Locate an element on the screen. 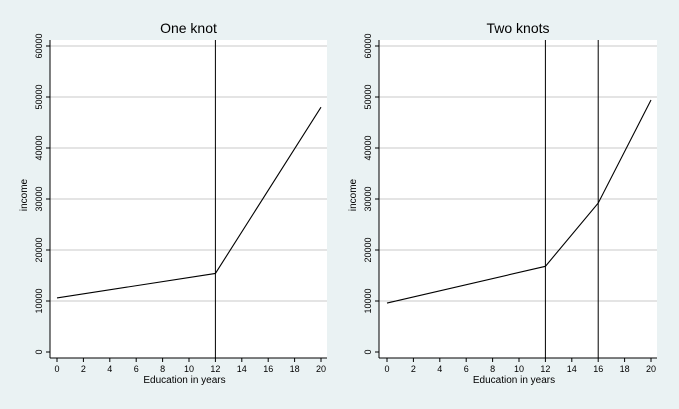 The height and width of the screenshot is (409, 679). panel-title: One knot is located at coordinates (188, 28).